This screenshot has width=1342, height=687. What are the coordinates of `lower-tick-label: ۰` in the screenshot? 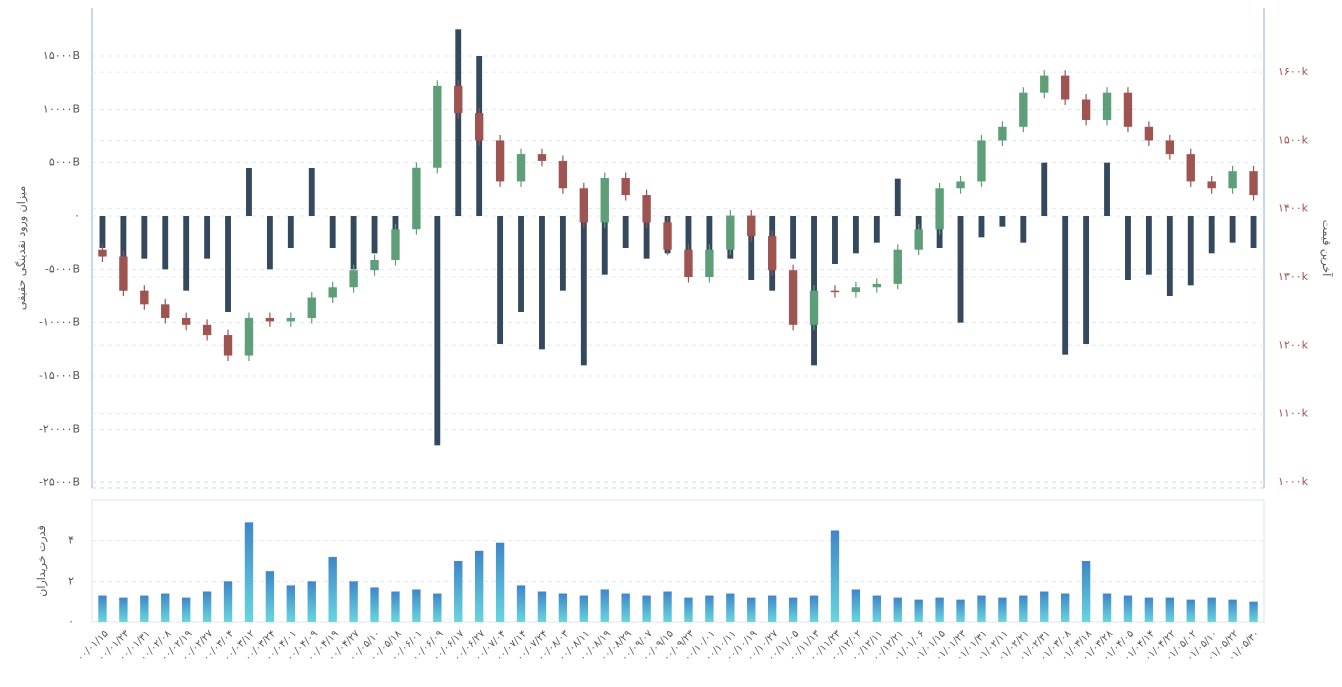 It's located at (71, 621).